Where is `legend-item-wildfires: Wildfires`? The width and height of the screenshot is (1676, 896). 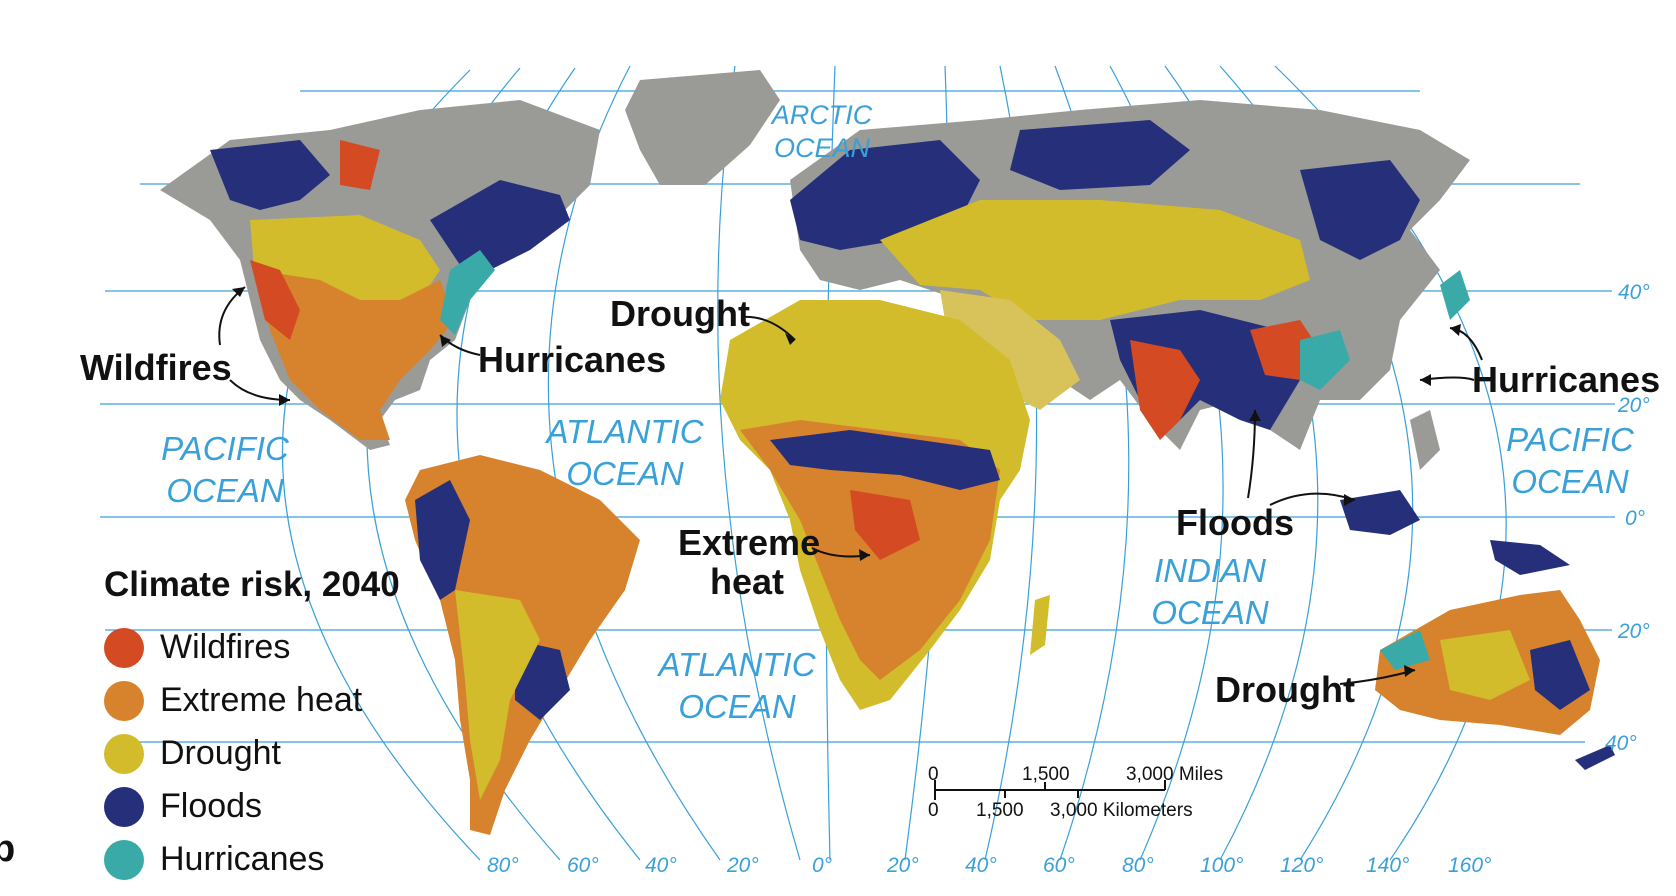
legend-item-wildfires: Wildfires is located at coordinates (264, 647).